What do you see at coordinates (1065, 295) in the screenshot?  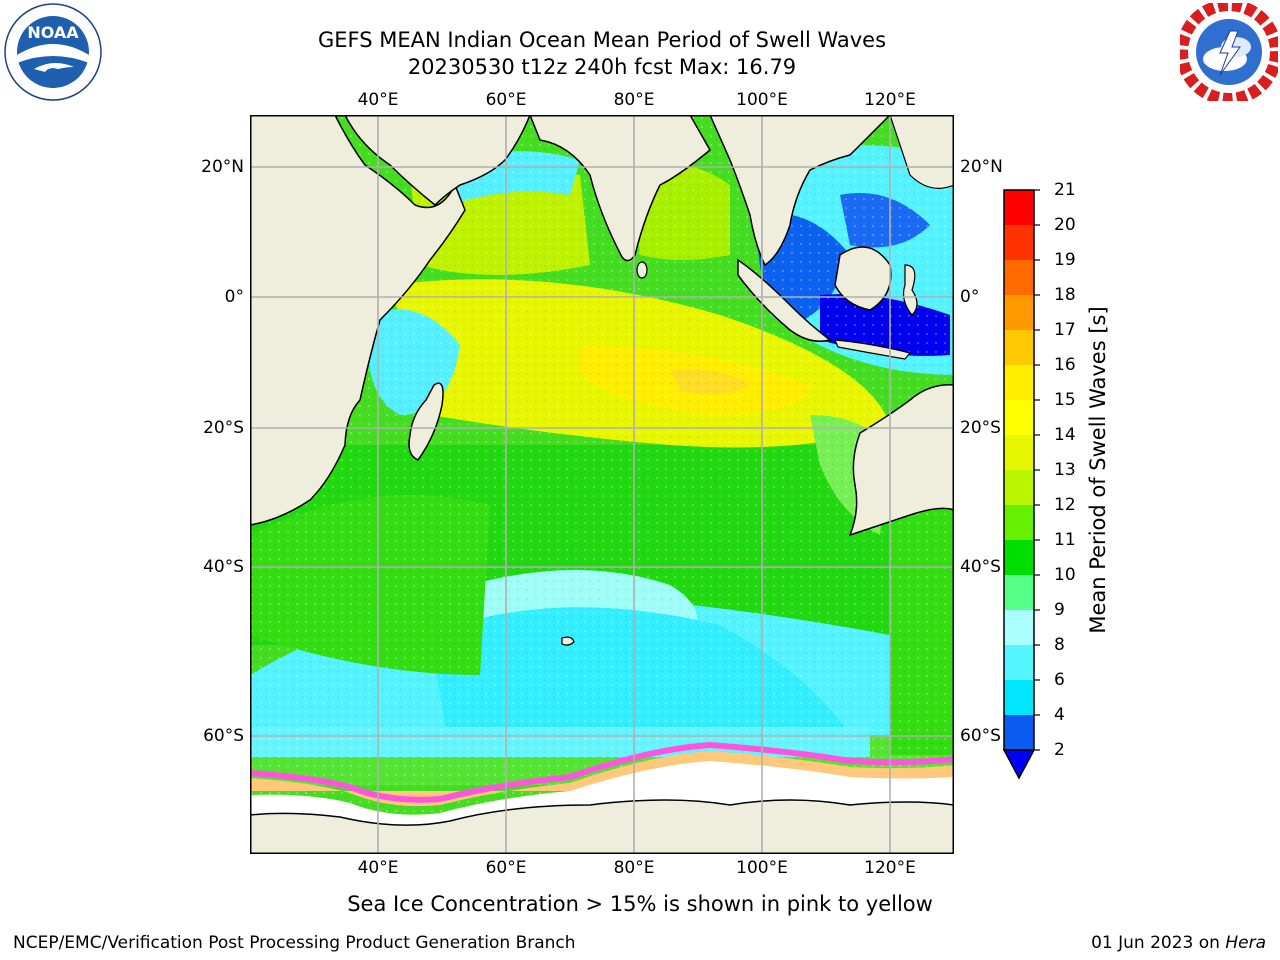 I see `colorbar-tick-label: 18` at bounding box center [1065, 295].